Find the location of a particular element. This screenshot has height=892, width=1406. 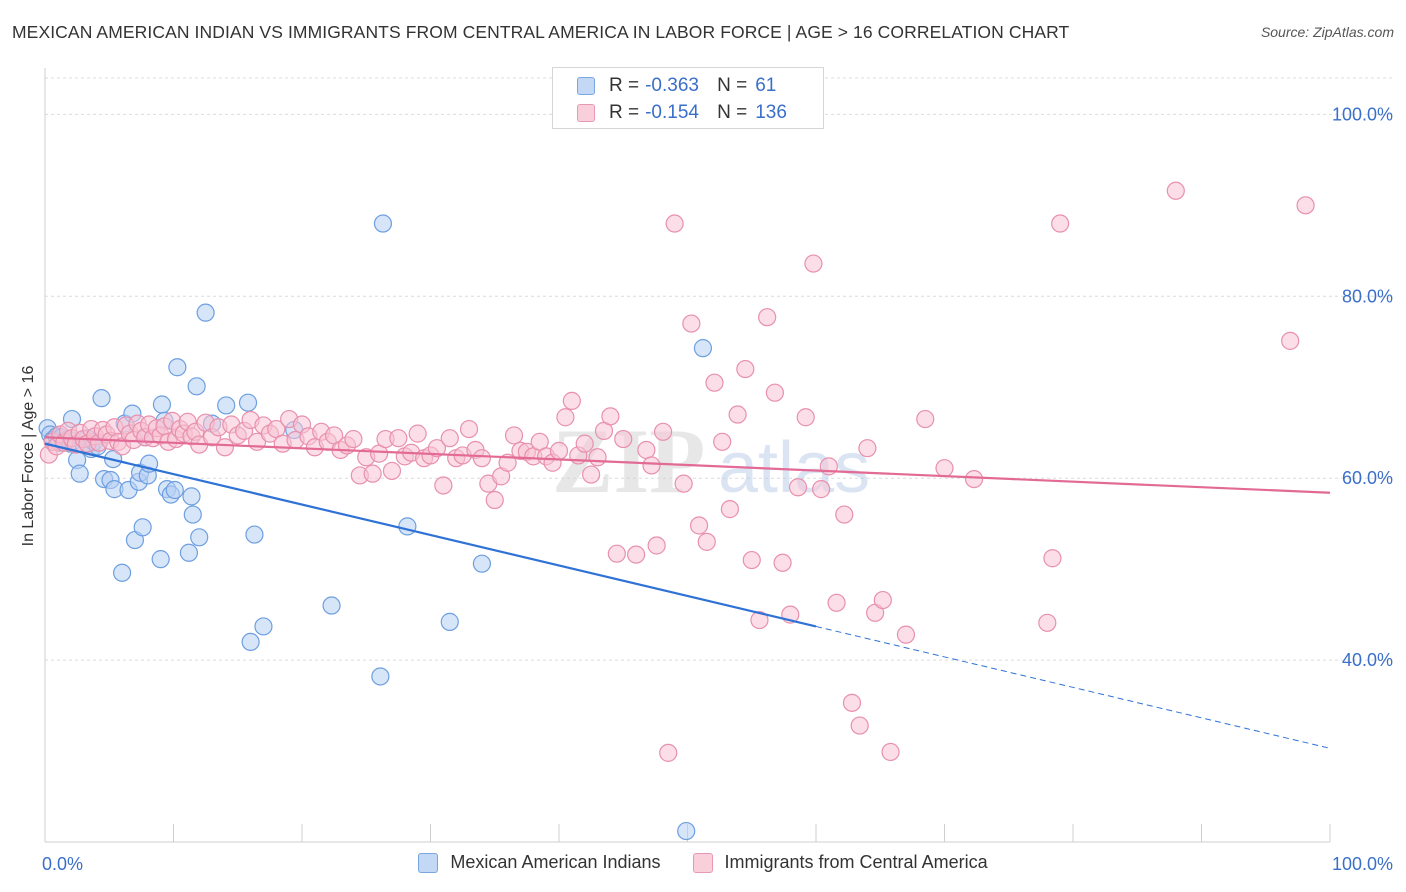

legend-item-mexican-american-indians: Mexican American Indians is located at coordinates (539, 862).